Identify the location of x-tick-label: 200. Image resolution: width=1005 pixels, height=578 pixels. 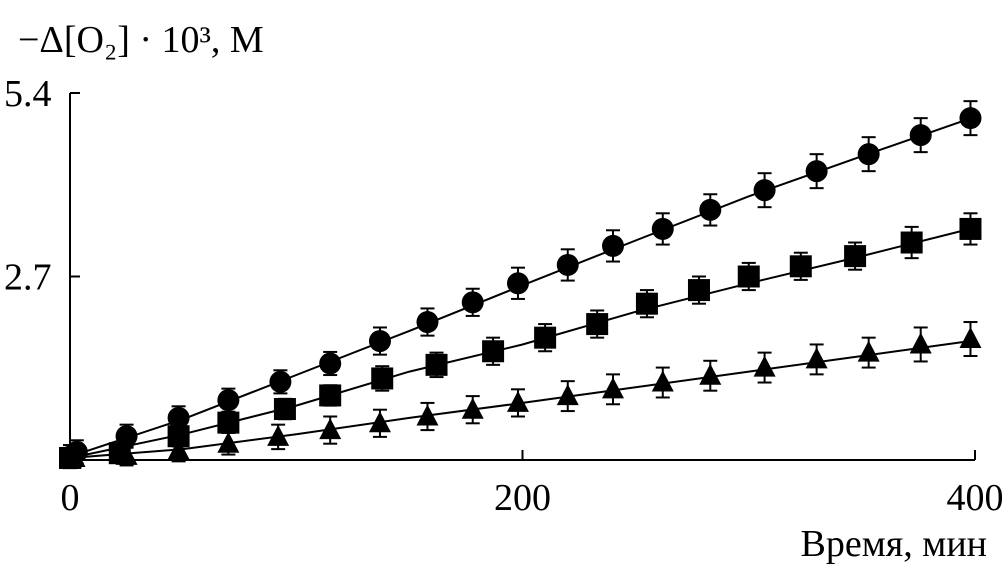
(522, 498).